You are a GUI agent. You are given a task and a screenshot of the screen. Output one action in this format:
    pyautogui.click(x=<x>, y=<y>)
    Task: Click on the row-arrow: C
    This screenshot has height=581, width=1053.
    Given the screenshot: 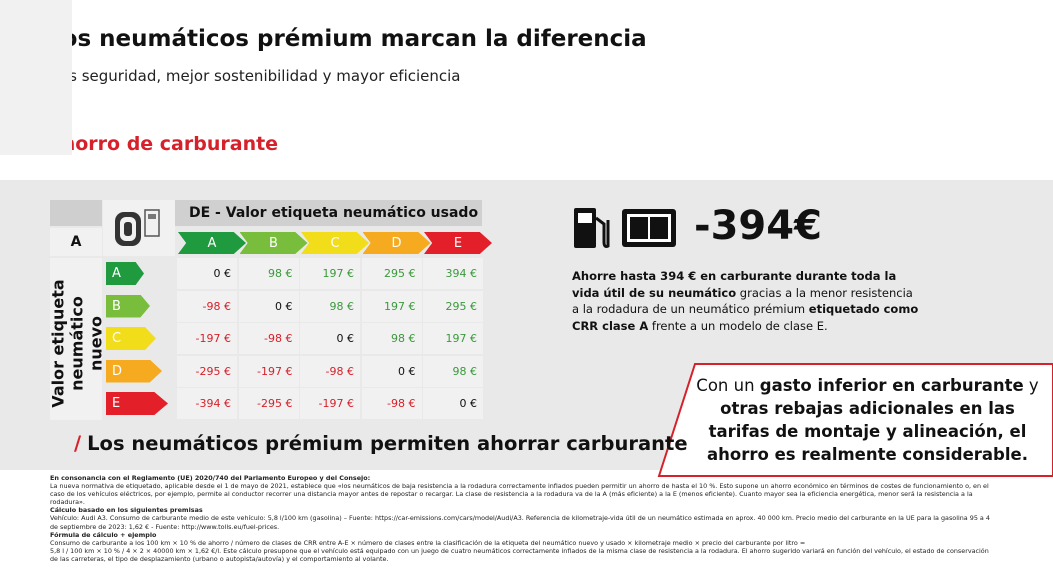 What is the action you would take?
    pyautogui.click(x=131, y=338)
    